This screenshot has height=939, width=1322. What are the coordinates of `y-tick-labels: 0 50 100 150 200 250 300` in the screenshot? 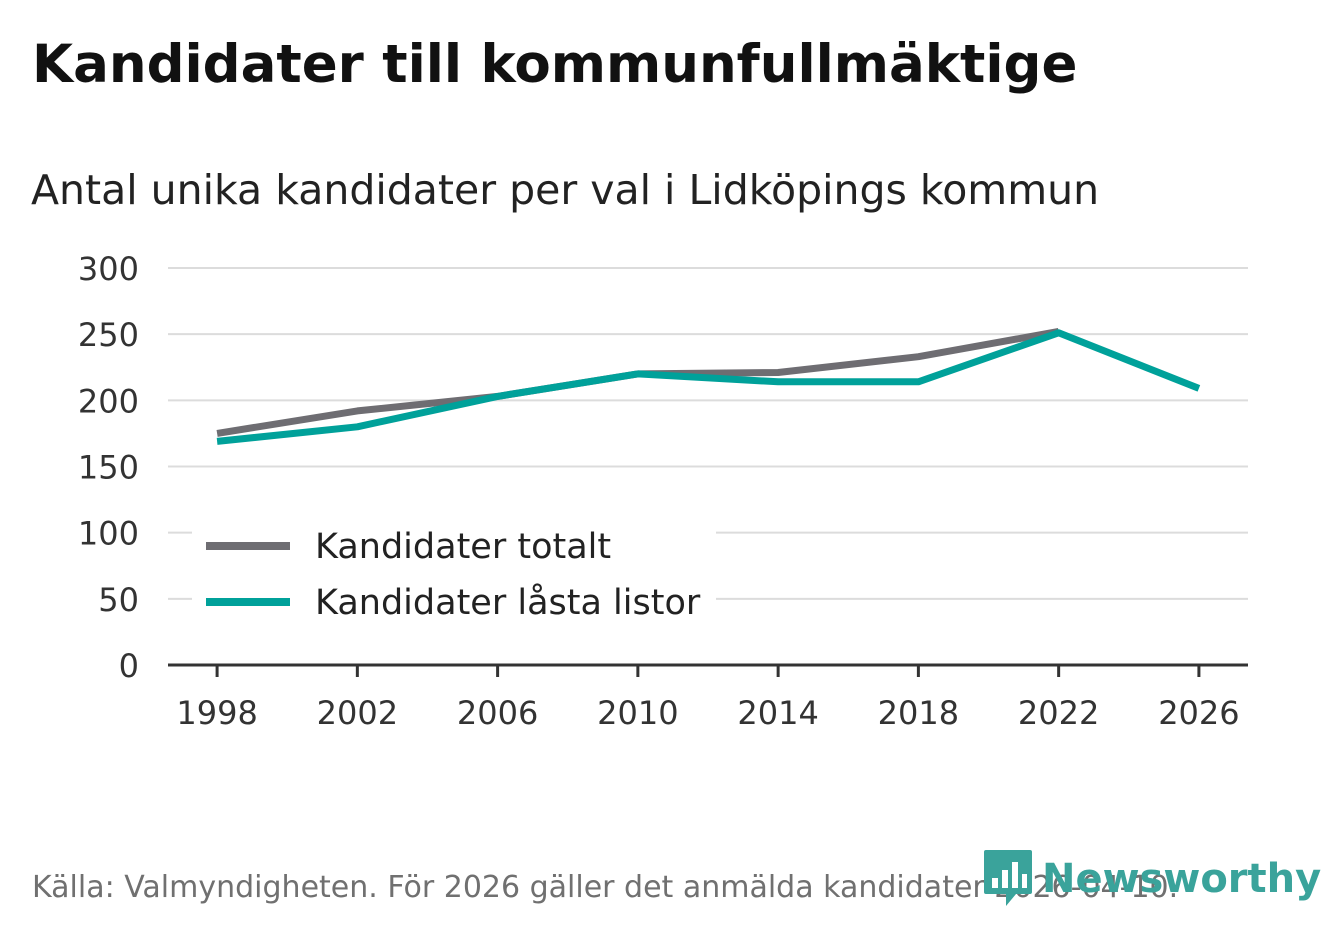 It's located at (108, 467).